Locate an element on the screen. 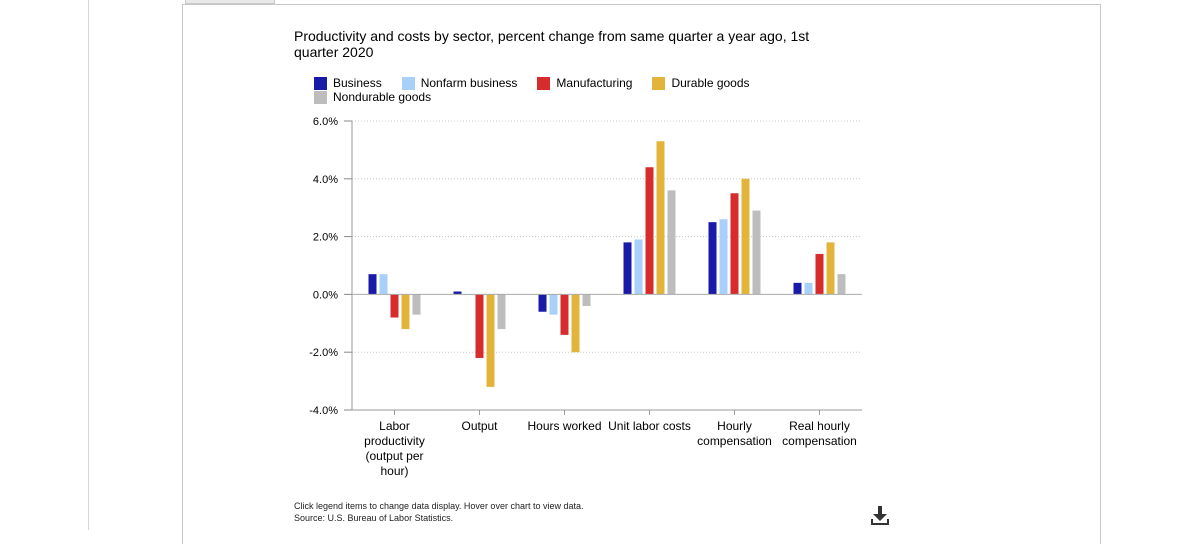  legend-label: Manufacturing is located at coordinates (594, 83).